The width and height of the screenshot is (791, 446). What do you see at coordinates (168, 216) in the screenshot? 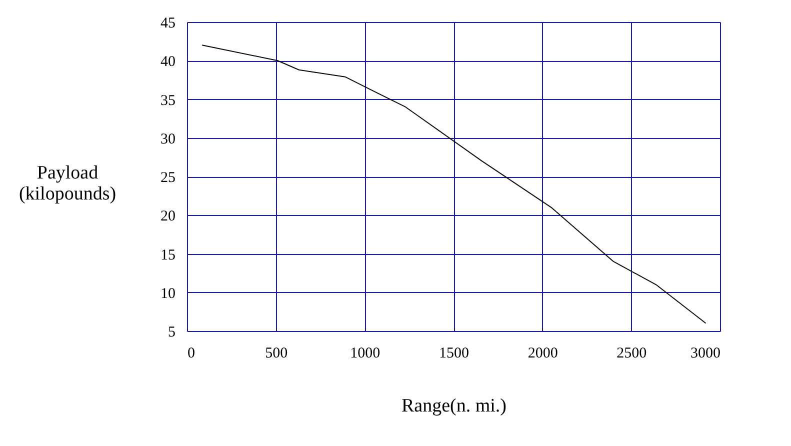
I see `y-tick-label: 20` at bounding box center [168, 216].